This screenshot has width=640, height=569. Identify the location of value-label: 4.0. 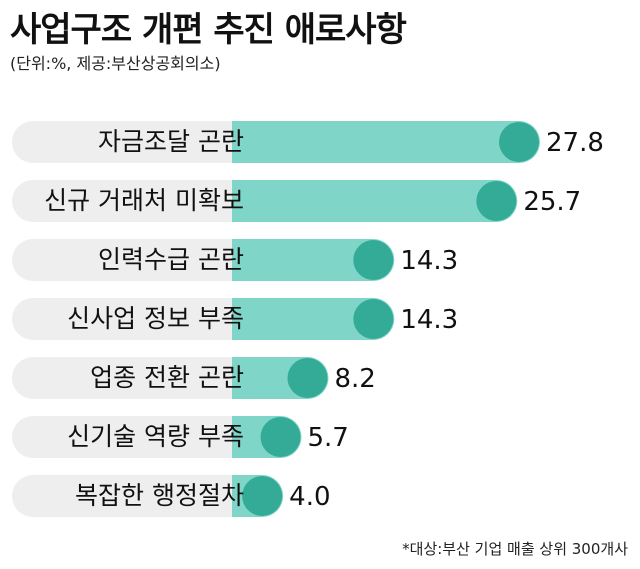
(309, 497).